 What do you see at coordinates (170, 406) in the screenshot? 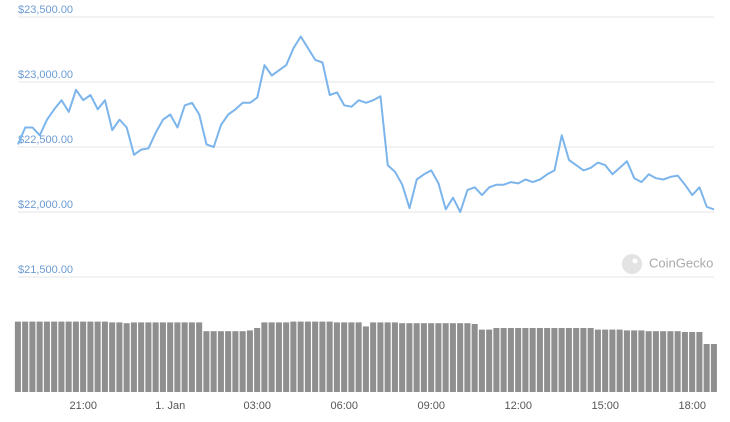
I see `x-tick-label: 1. Jan` at bounding box center [170, 406].